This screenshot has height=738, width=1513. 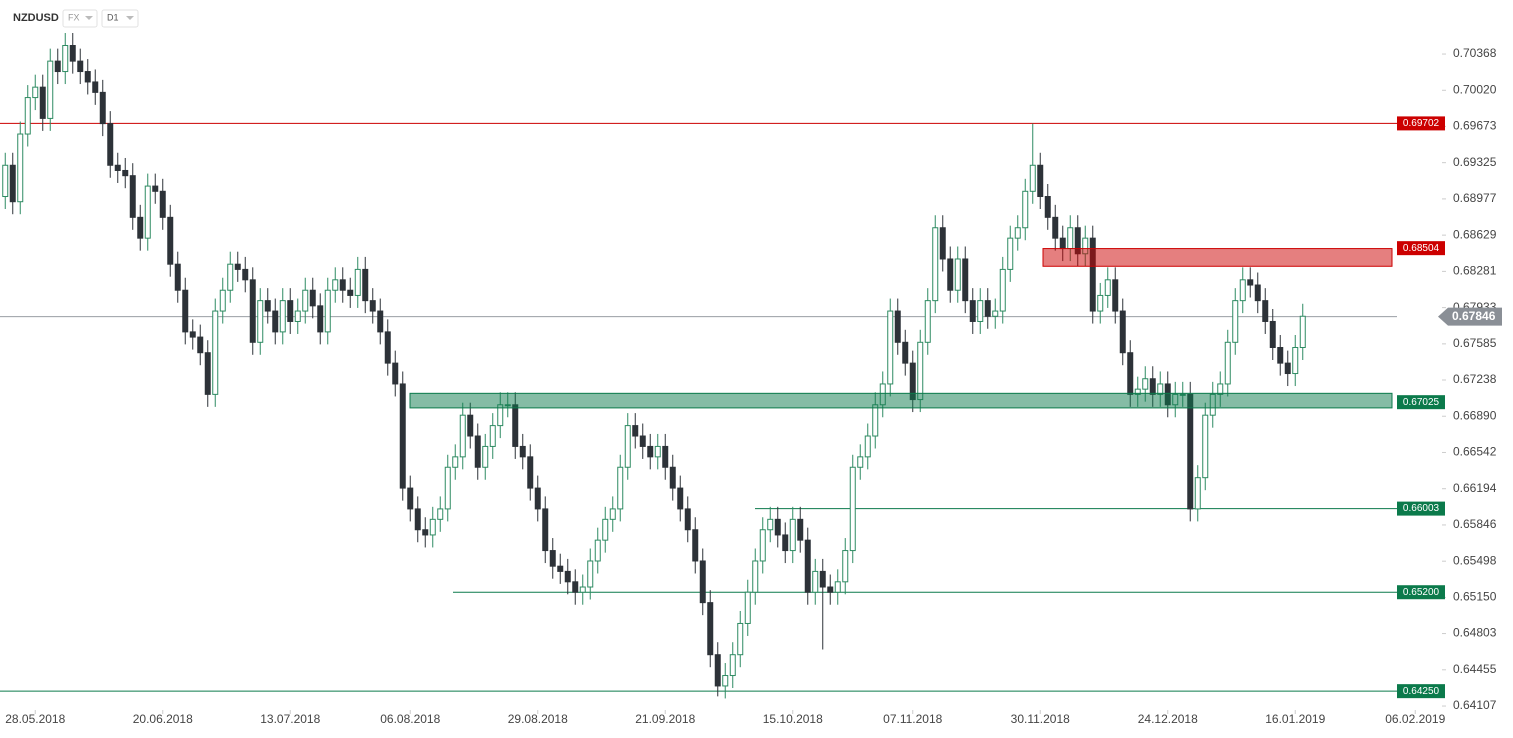 I want to click on market: FX, so click(x=74, y=17).